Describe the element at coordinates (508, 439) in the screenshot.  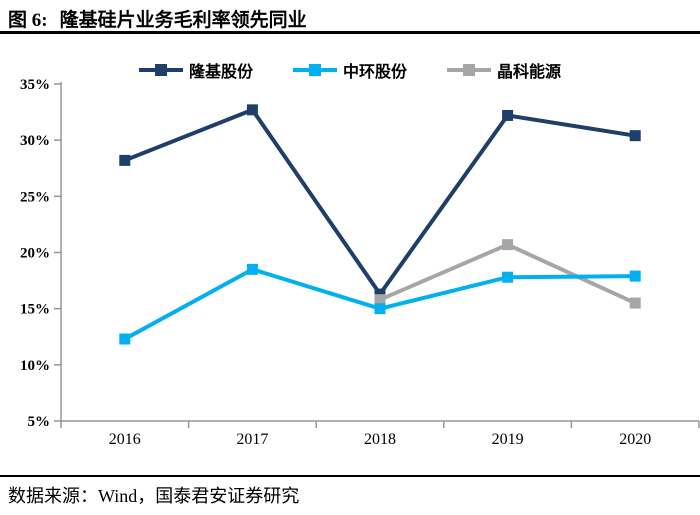
I see `x-tick-label: 2019` at that location.